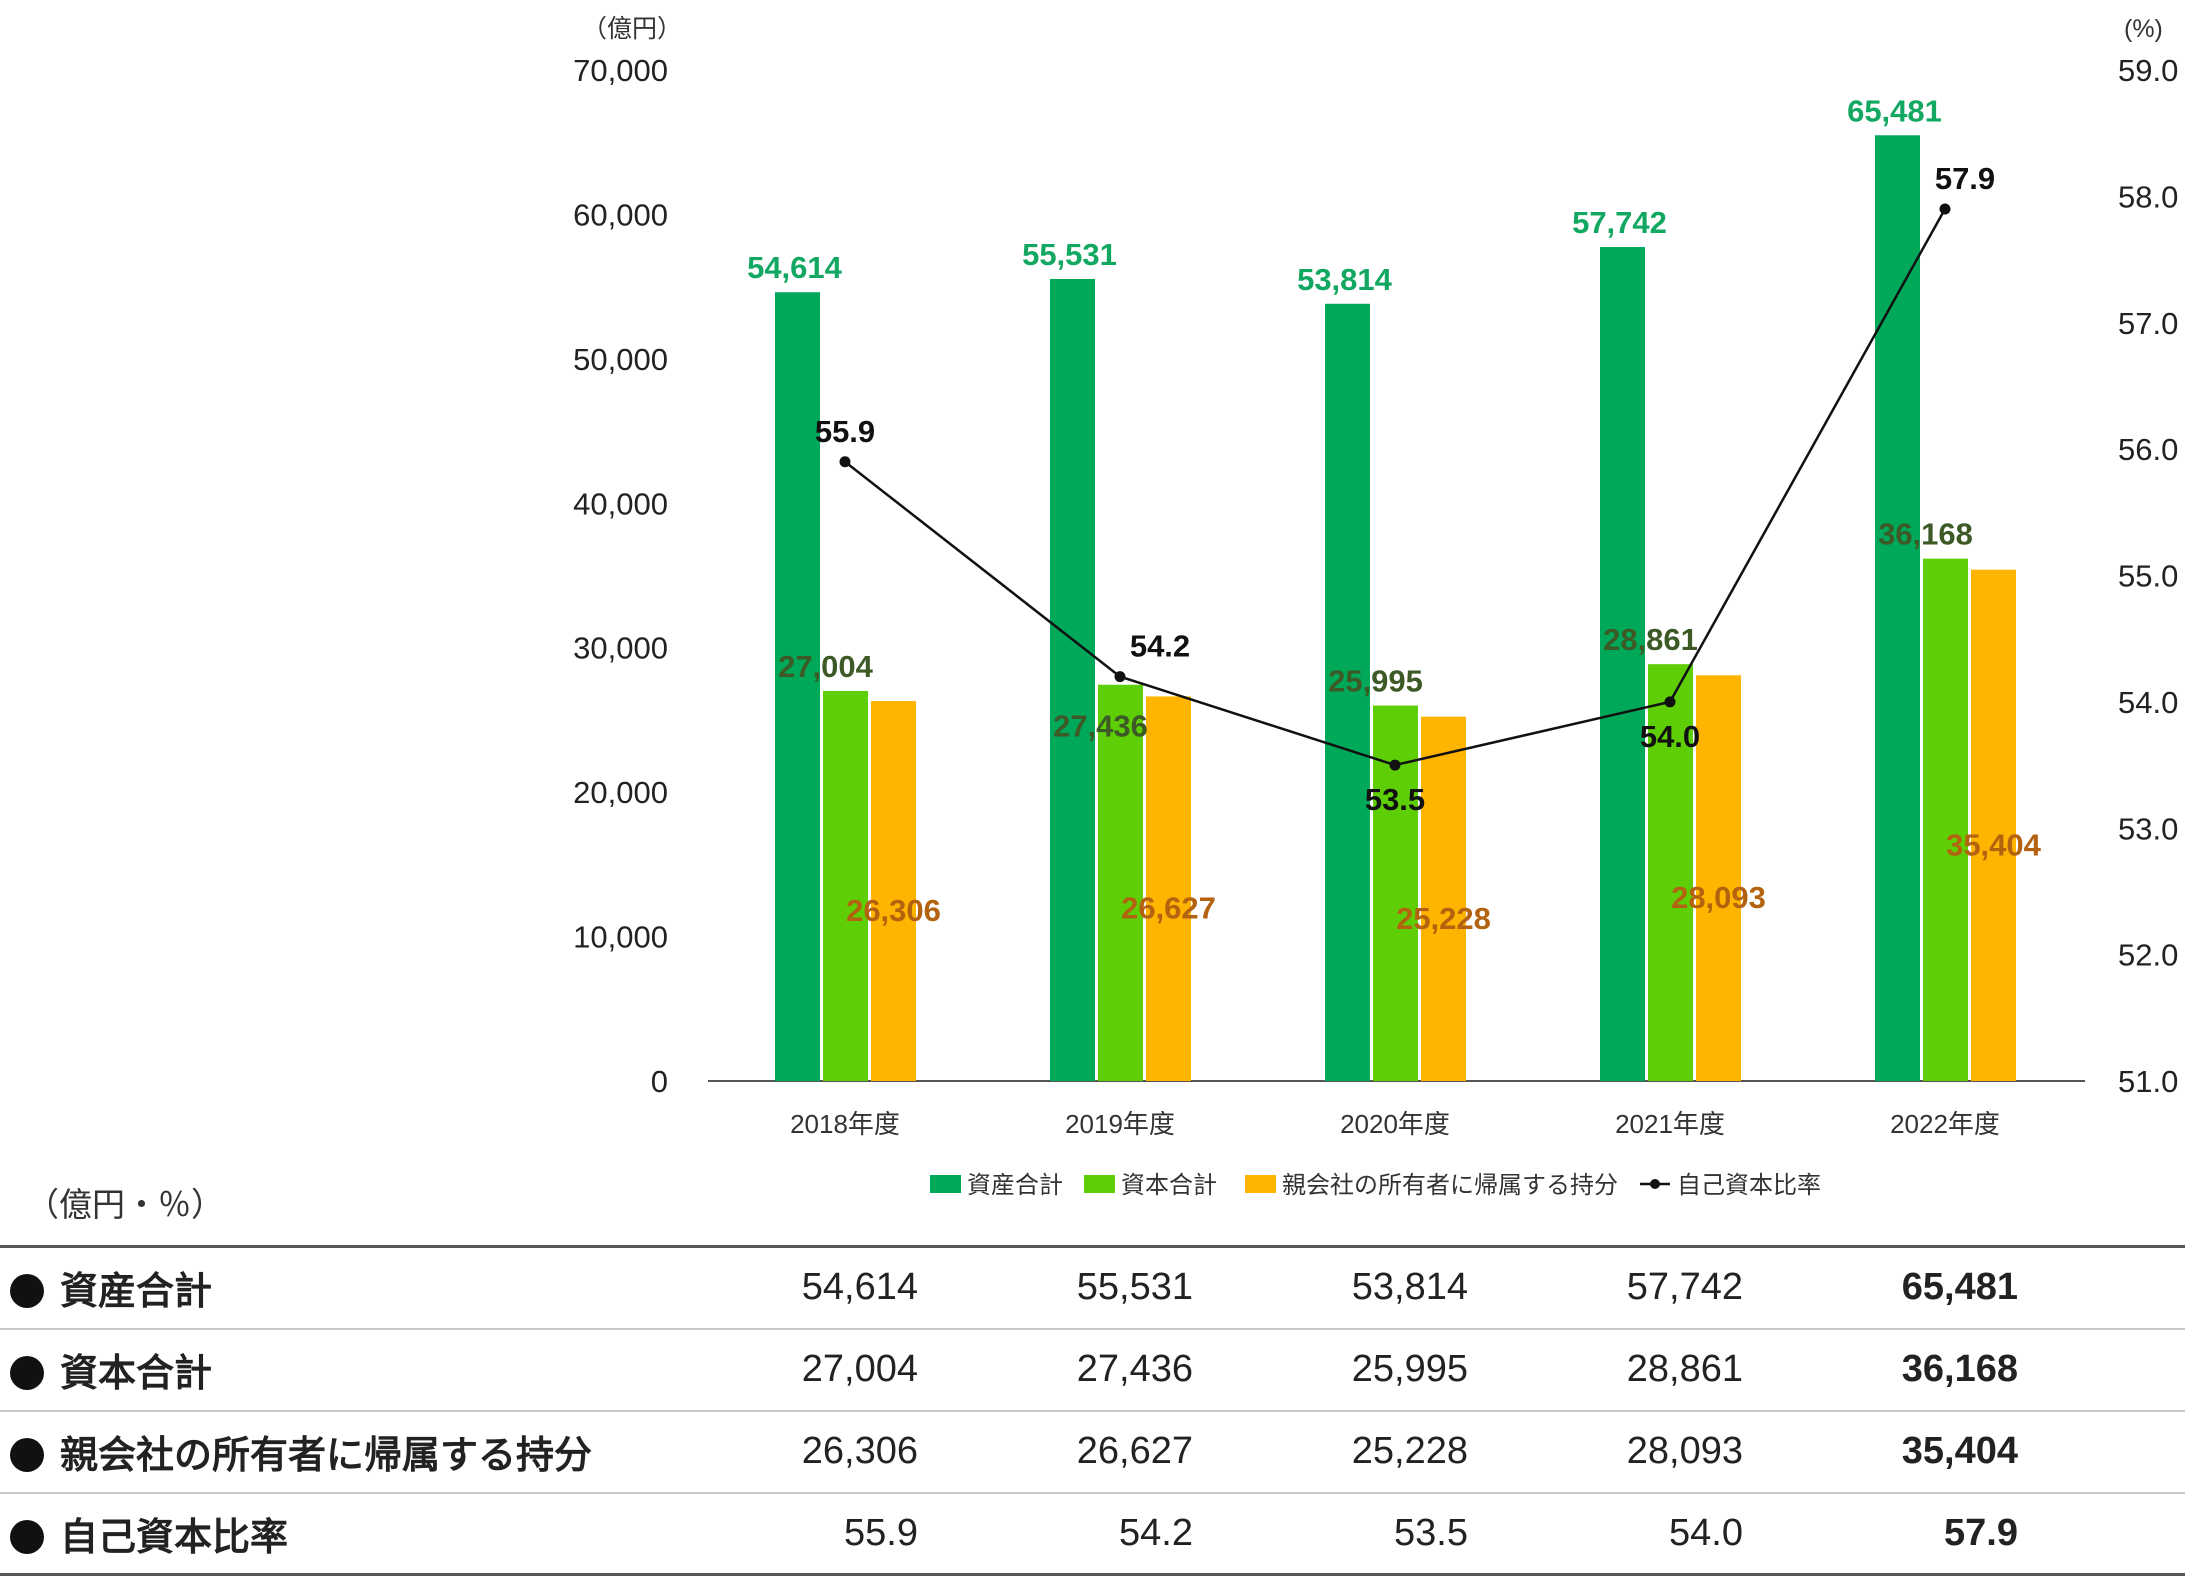  I want to click on table-cell: 25,228, so click(1330, 1452).